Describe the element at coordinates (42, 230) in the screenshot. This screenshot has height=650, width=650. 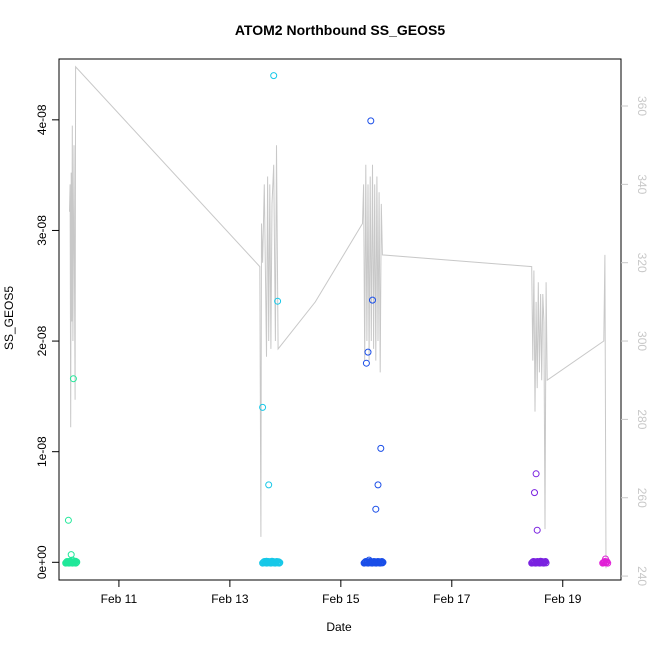
I see `y-tick-label: 3e-08` at that location.